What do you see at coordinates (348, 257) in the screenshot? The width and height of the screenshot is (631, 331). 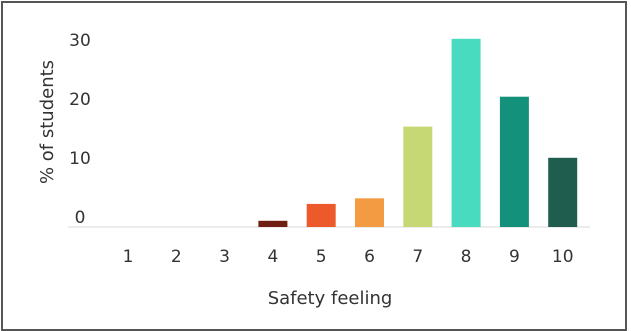 I see `x-tick-labels: 1 2 3 4 5 6 7 8 9 10` at bounding box center [348, 257].